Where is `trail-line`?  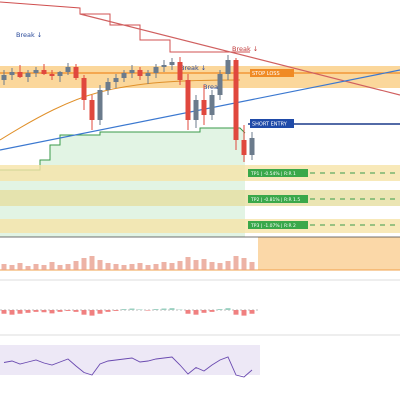
trail-line is located at coordinates (123, 149).